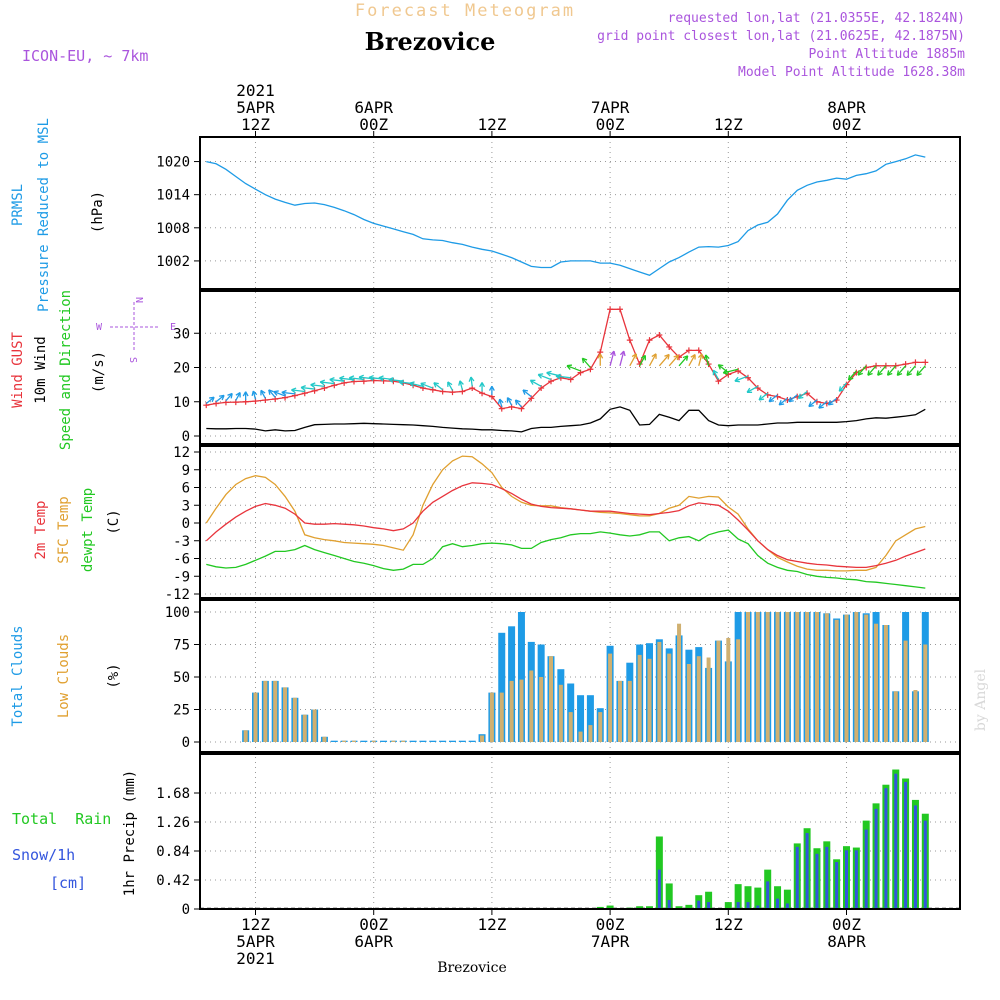 This screenshot has height=1000, width=1000. Describe the element at coordinates (186, 910) in the screenshot. I see `y-tick-label: 0` at that location.